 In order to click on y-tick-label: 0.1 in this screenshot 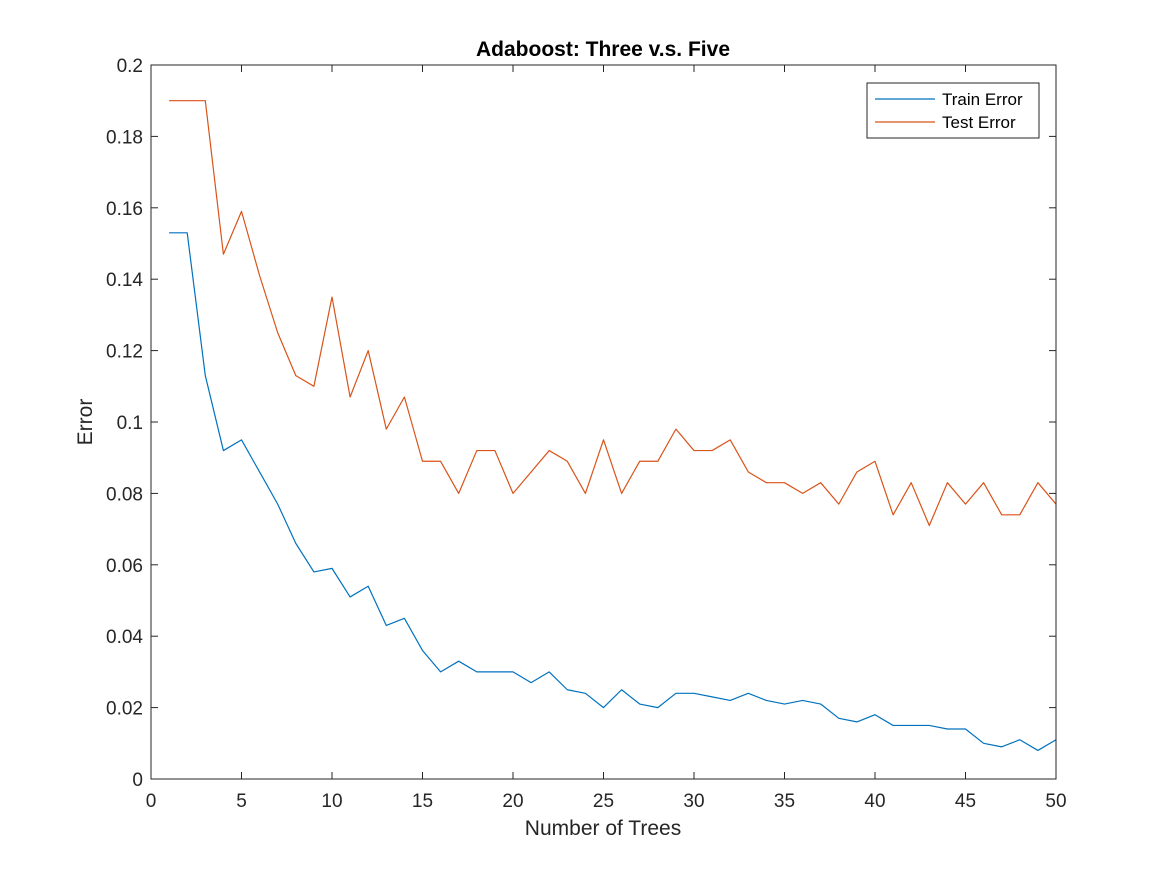, I will do `click(130, 423)`.